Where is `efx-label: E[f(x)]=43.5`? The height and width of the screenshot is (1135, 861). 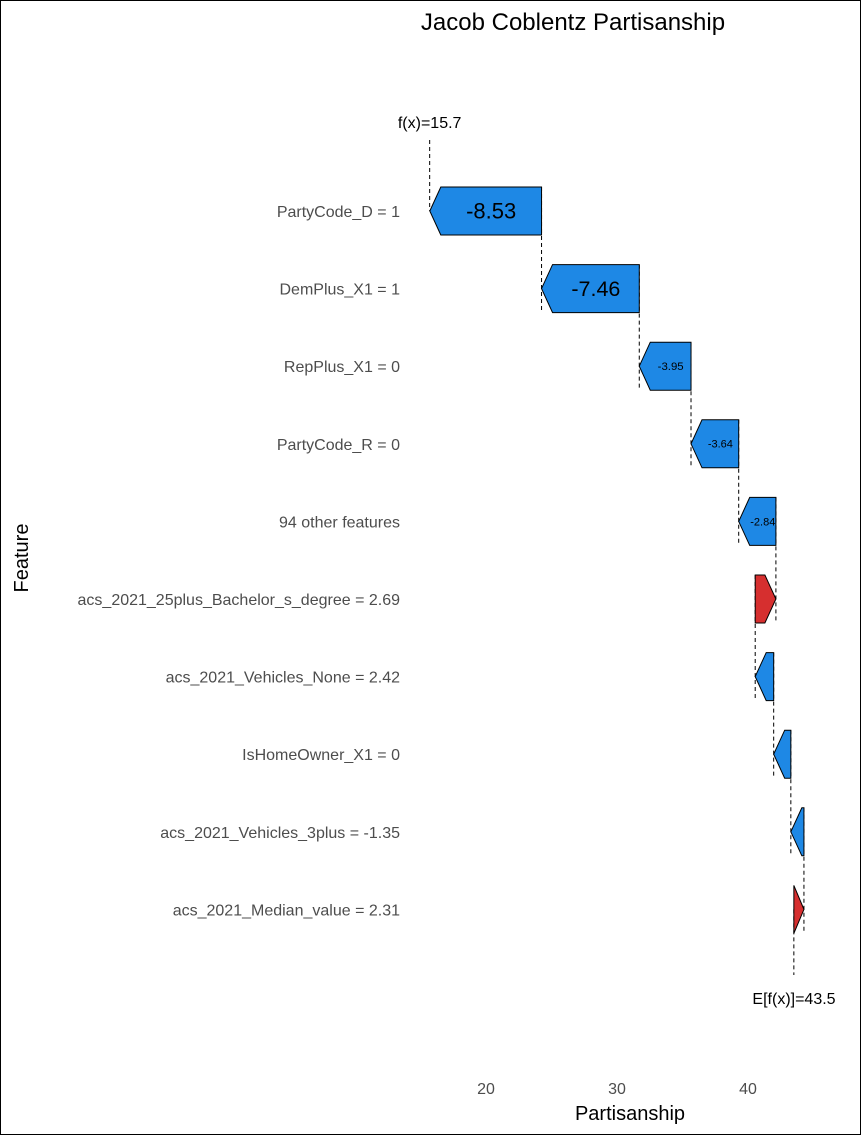 efx-label: E[f(x)]=43.5 is located at coordinates (793, 999).